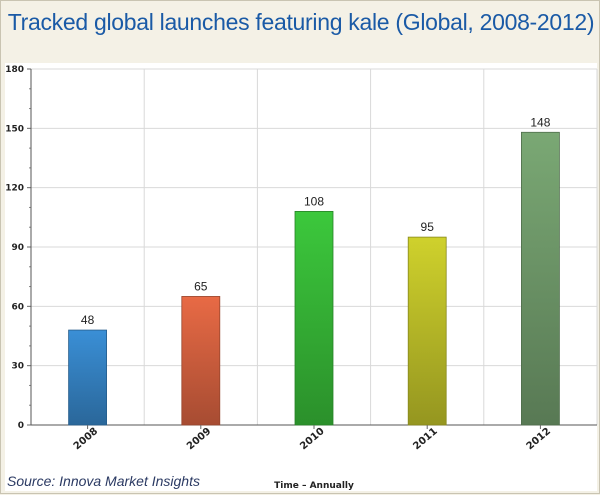  Describe the element at coordinates (314, 318) in the screenshot. I see `bar-2010` at that location.